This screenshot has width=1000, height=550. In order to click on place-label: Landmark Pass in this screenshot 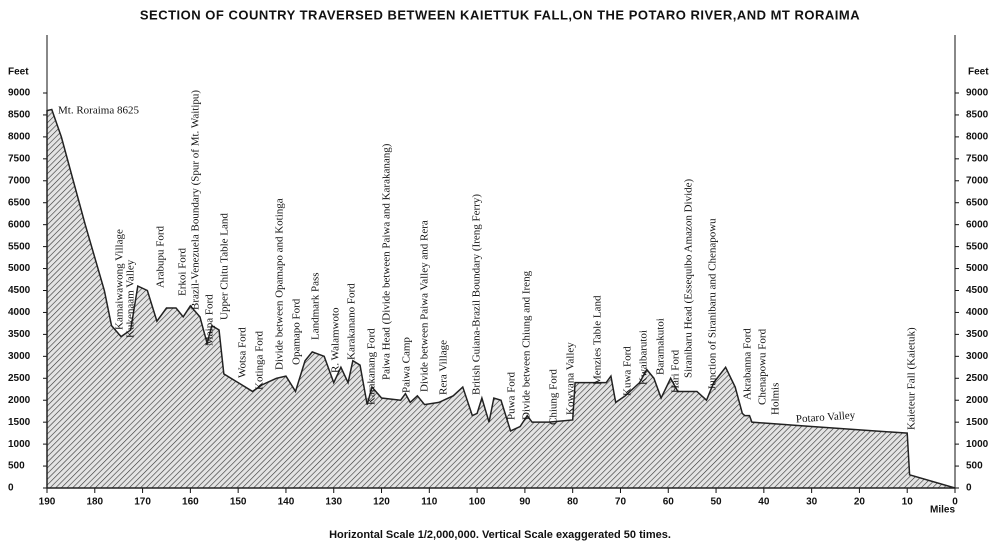, I will do `click(316, 306)`.